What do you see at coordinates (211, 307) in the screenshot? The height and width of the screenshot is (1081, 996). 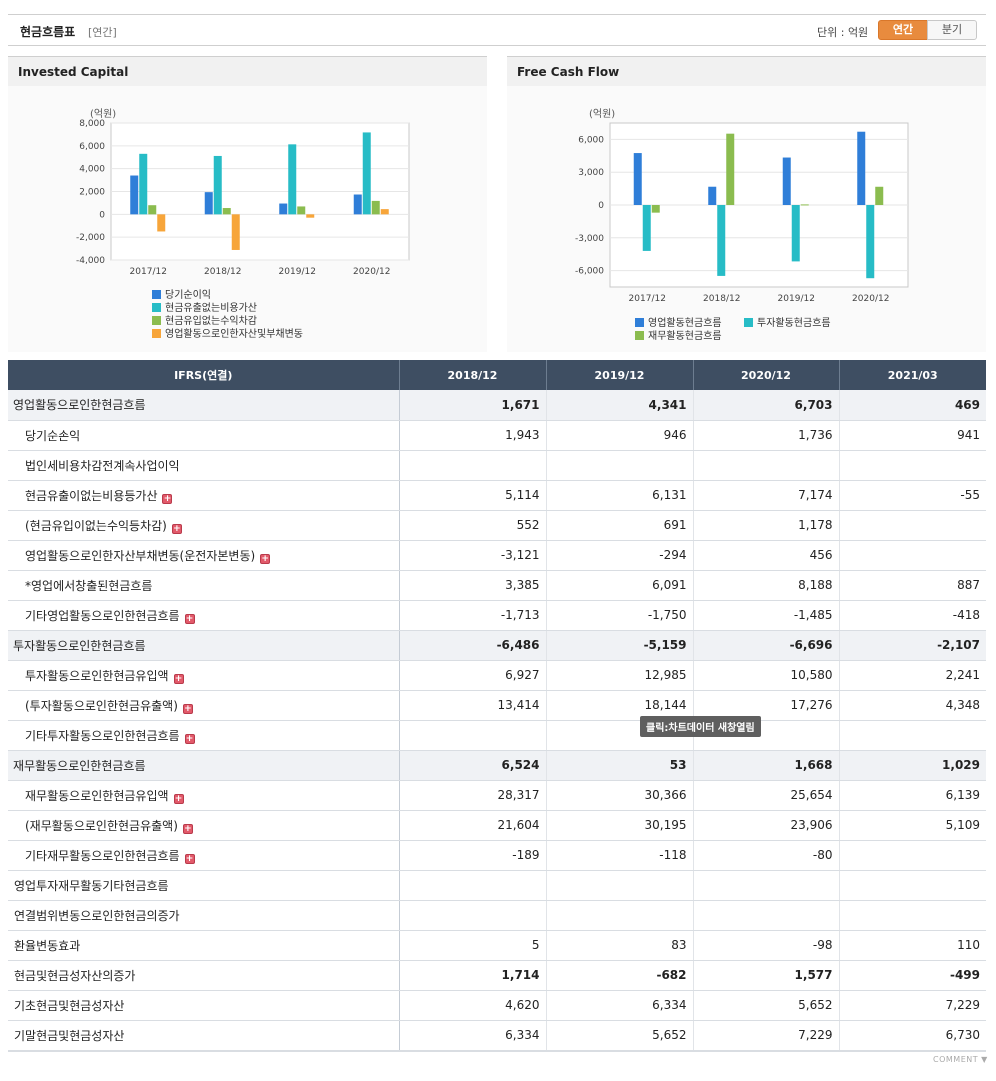 I see `legend-item: 현금유출없는비용가산` at bounding box center [211, 307].